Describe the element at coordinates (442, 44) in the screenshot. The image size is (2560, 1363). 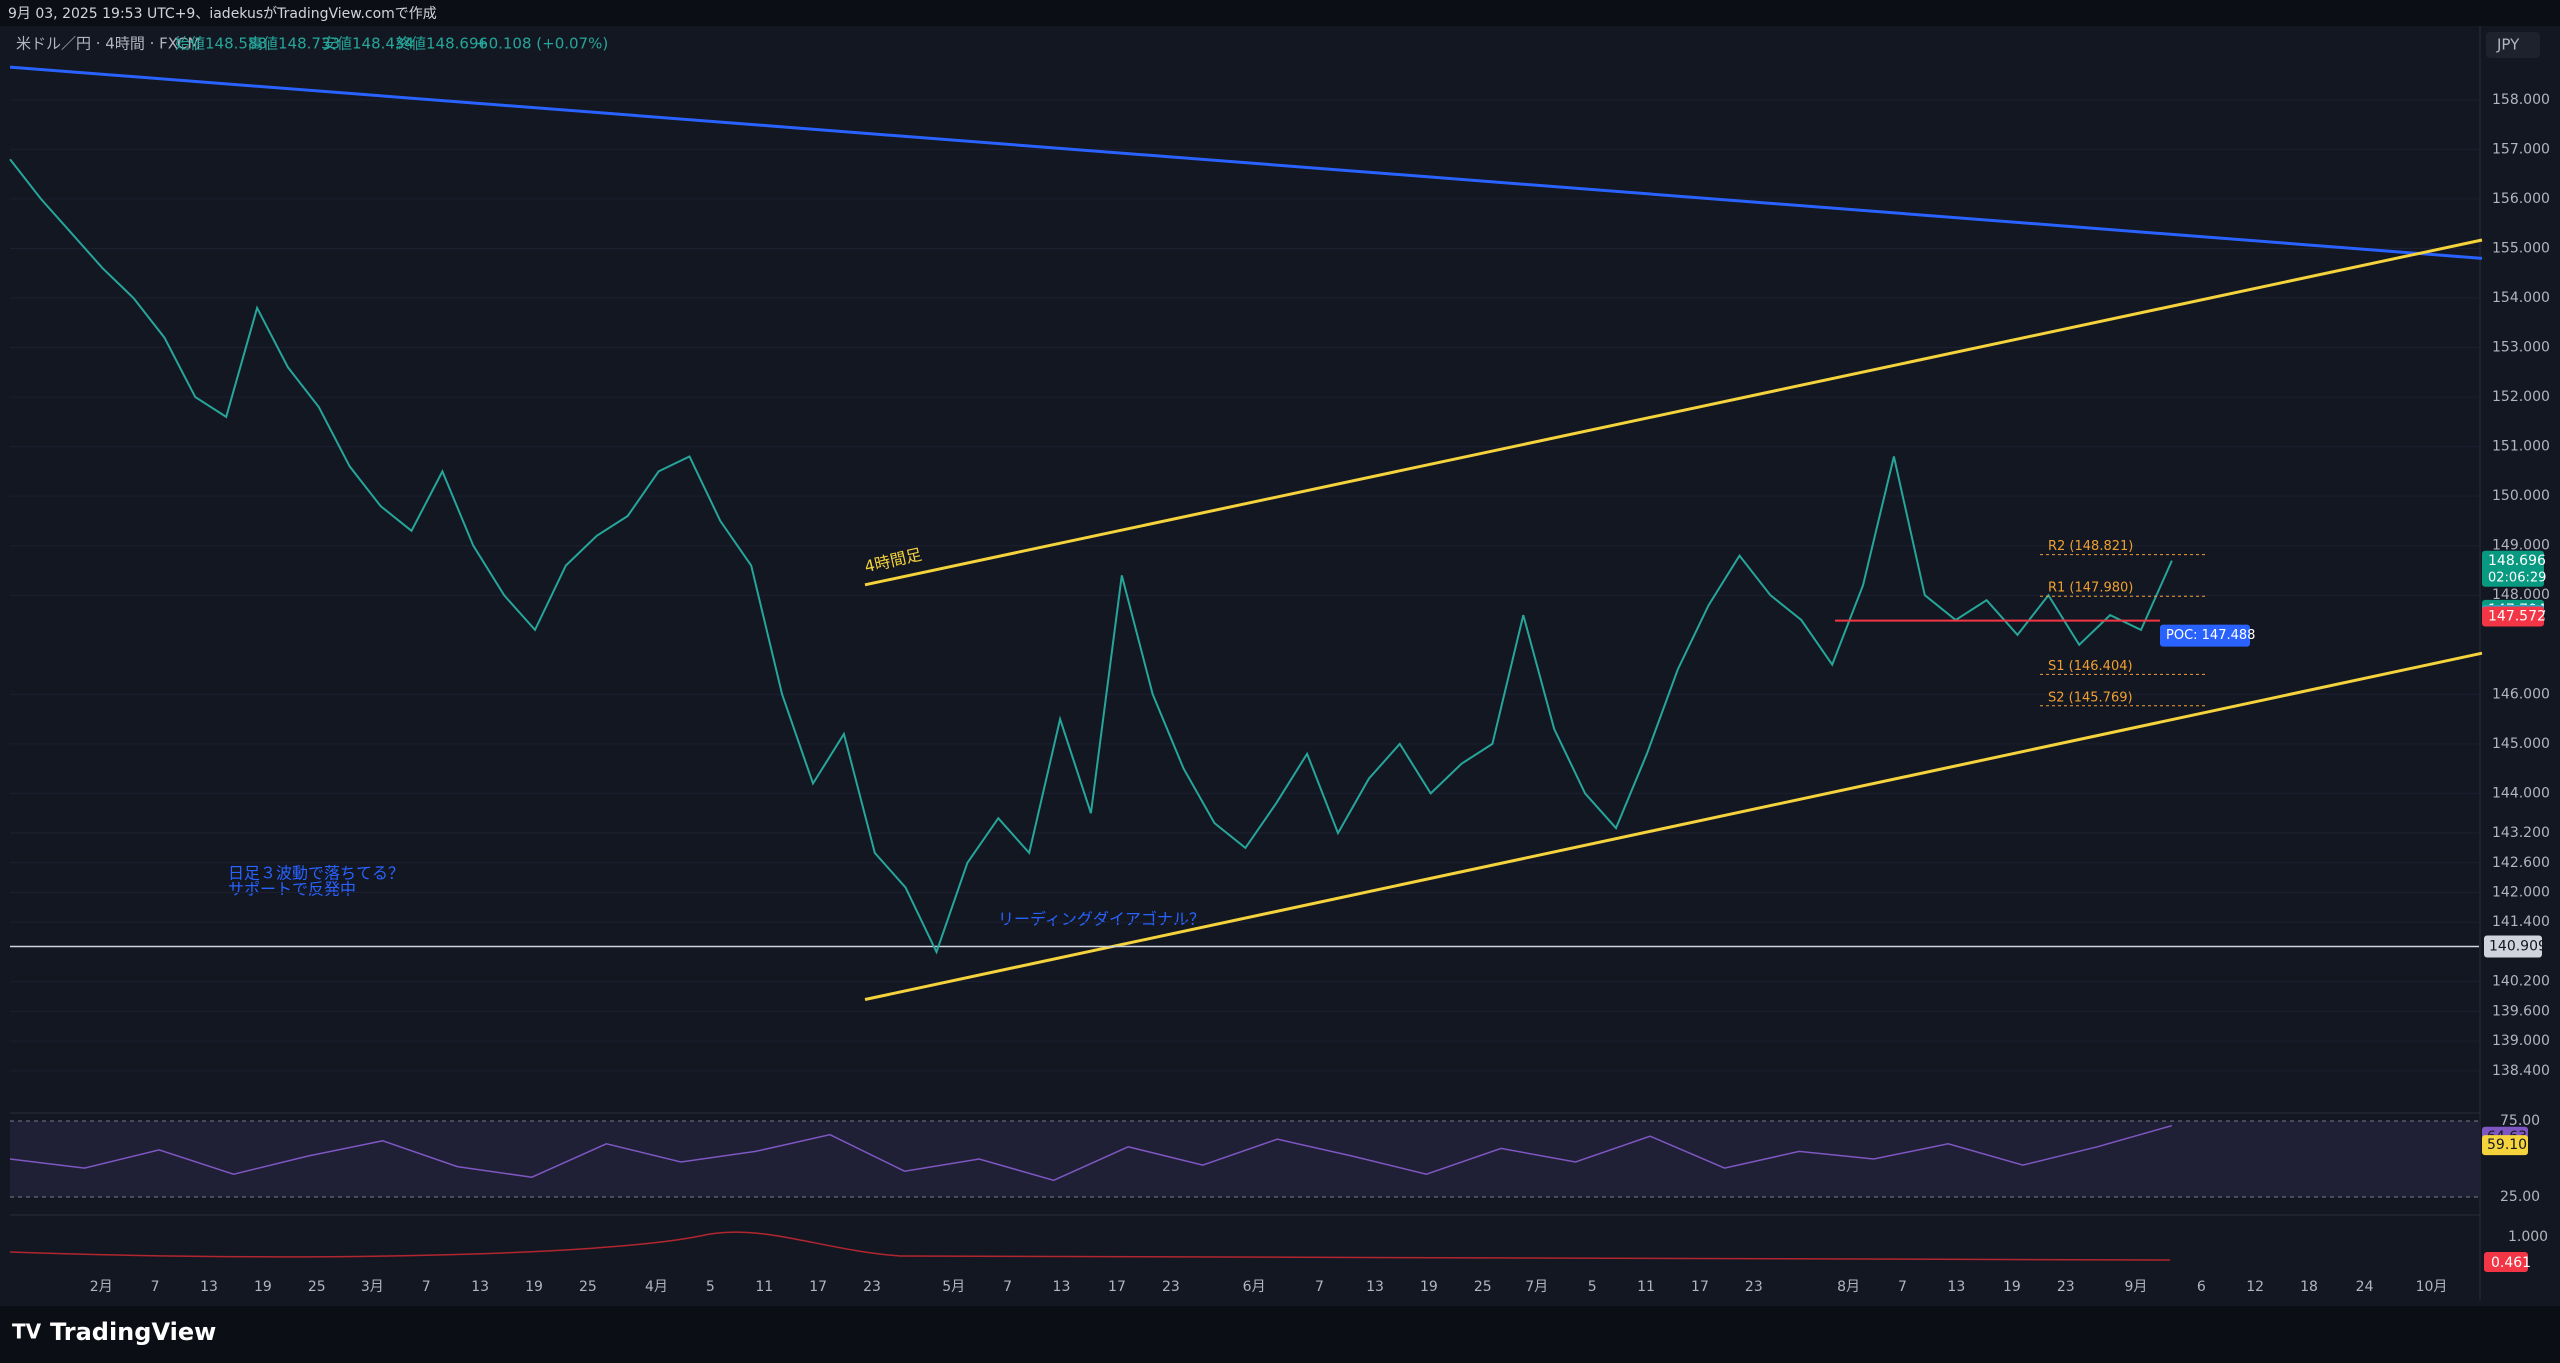
I see `ohlc-close: 終値148.696` at that location.